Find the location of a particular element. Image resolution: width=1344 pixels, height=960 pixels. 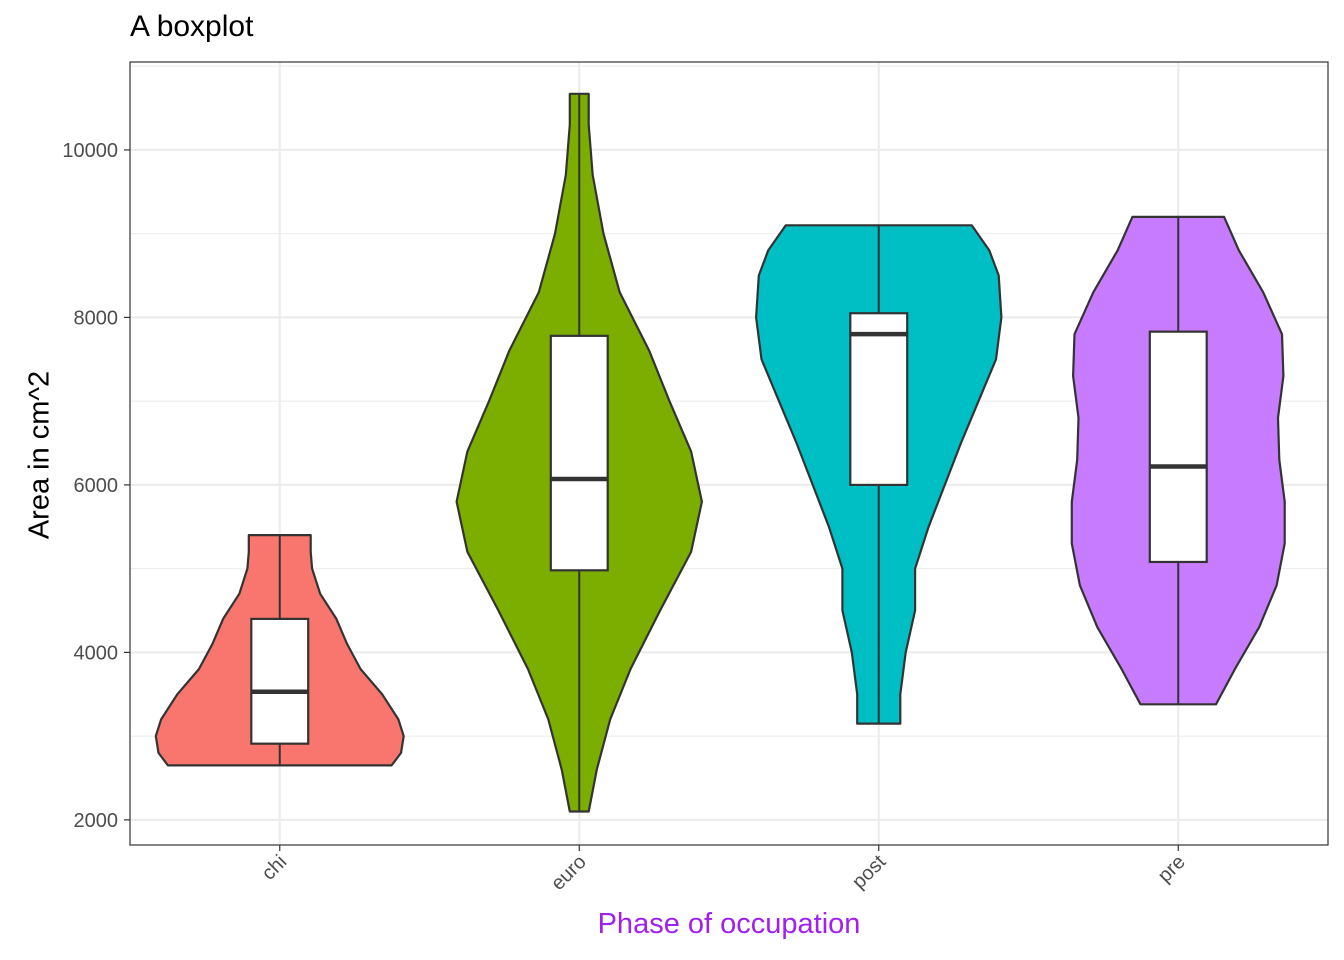

y-axis: 2000 4000 6000 8000 10000 is located at coordinates (96, 486).